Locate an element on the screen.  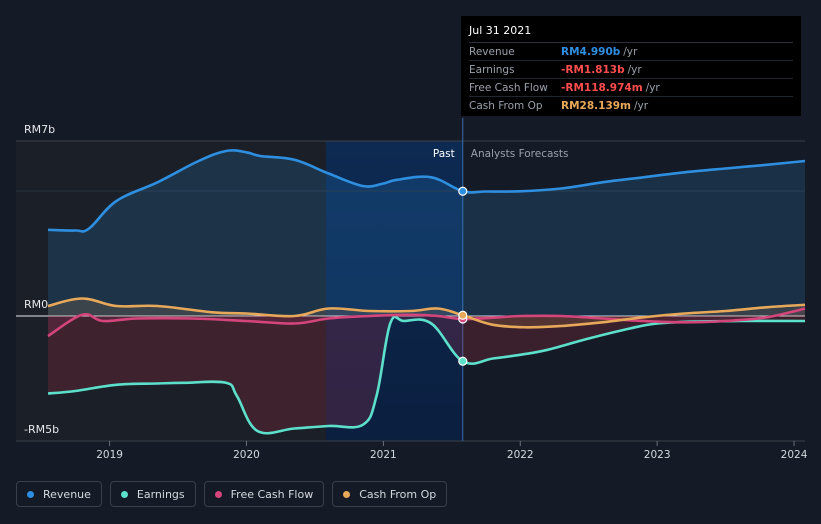
legend-item-earnings: Earnings is located at coordinates (152, 494).